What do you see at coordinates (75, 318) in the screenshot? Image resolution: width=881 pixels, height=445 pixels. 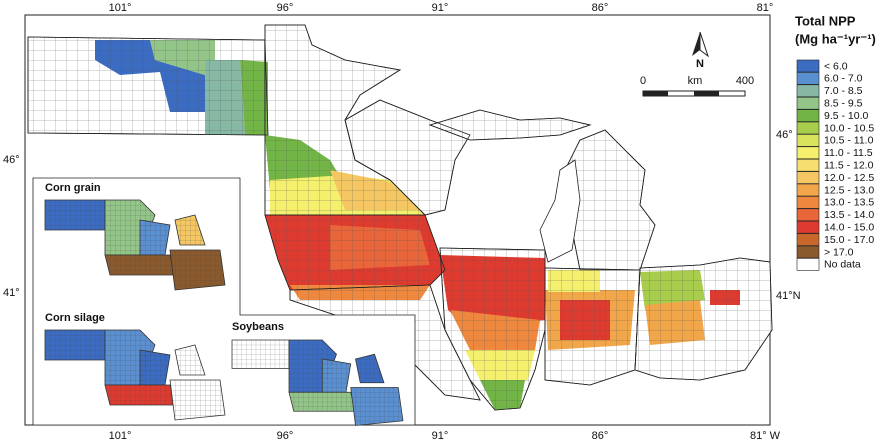 I see `inset-title: Corn silage` at bounding box center [75, 318].